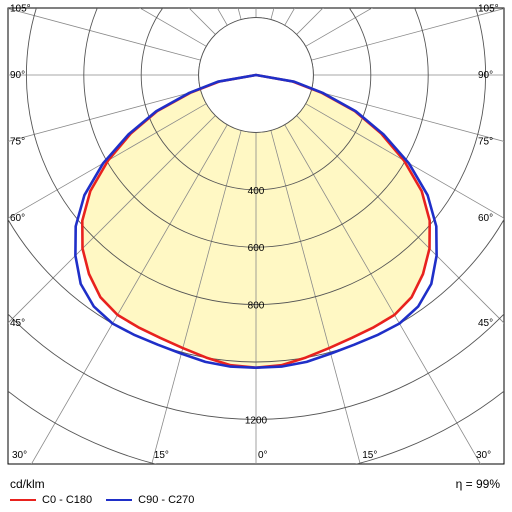  I want to click on legend-swatch-c0-c180, so click(23, 500).